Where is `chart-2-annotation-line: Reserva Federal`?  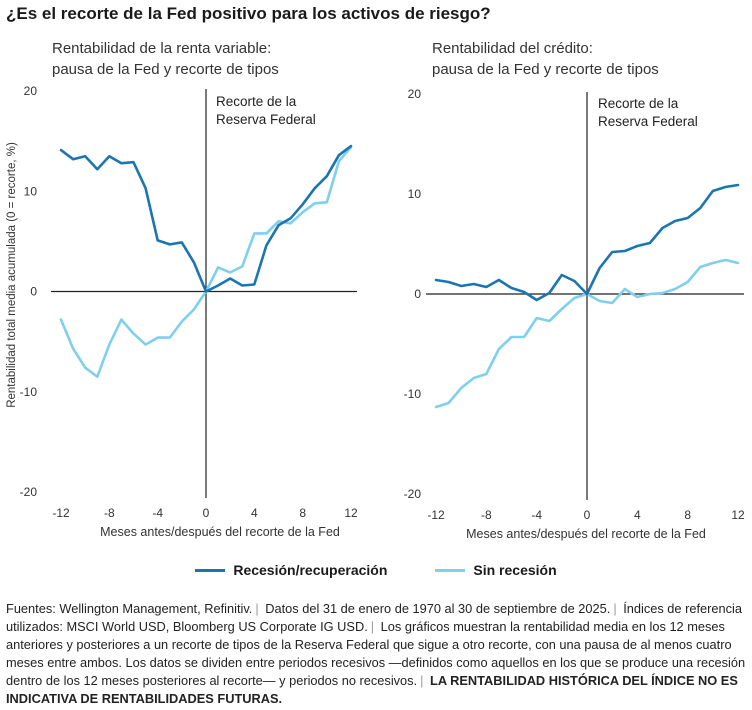 chart-2-annotation-line: Reserva Federal is located at coordinates (648, 121).